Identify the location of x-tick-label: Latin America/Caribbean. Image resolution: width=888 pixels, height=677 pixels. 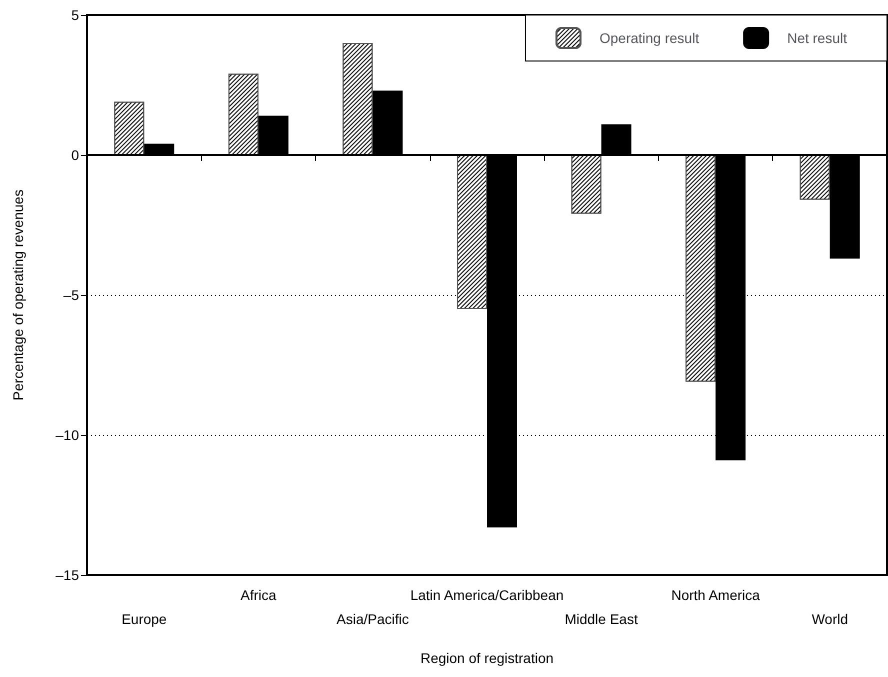
(487, 595).